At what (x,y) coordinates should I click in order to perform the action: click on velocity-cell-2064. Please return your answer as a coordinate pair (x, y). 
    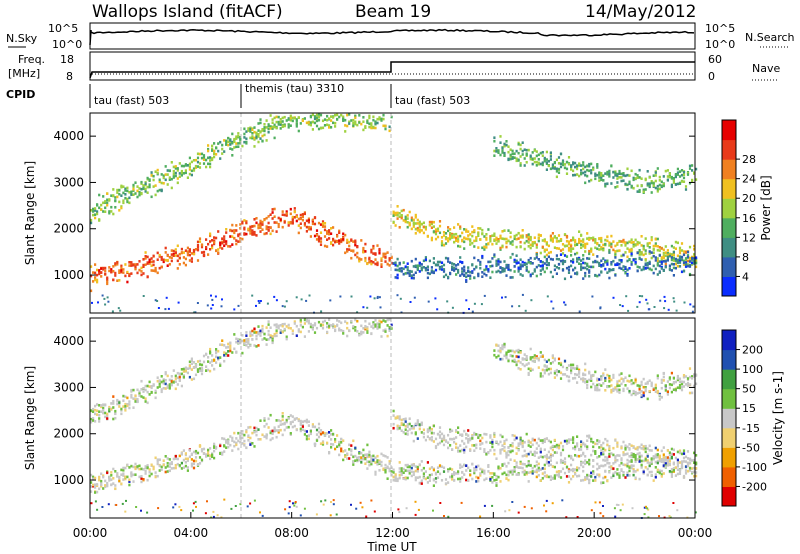
    Looking at the image, I should click on (623, 464).